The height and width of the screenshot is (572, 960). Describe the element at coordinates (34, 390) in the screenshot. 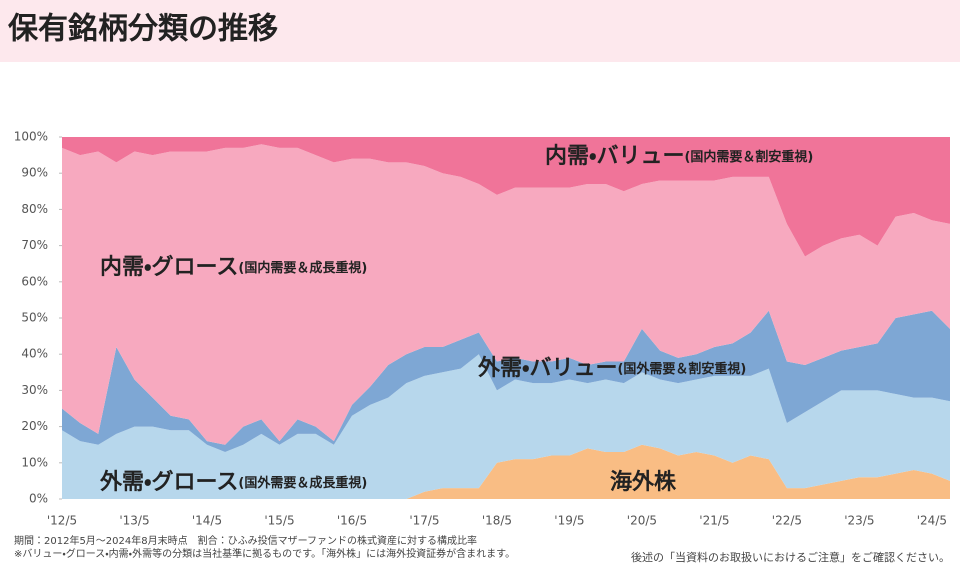

I see `y-tick-label: 30%` at that location.